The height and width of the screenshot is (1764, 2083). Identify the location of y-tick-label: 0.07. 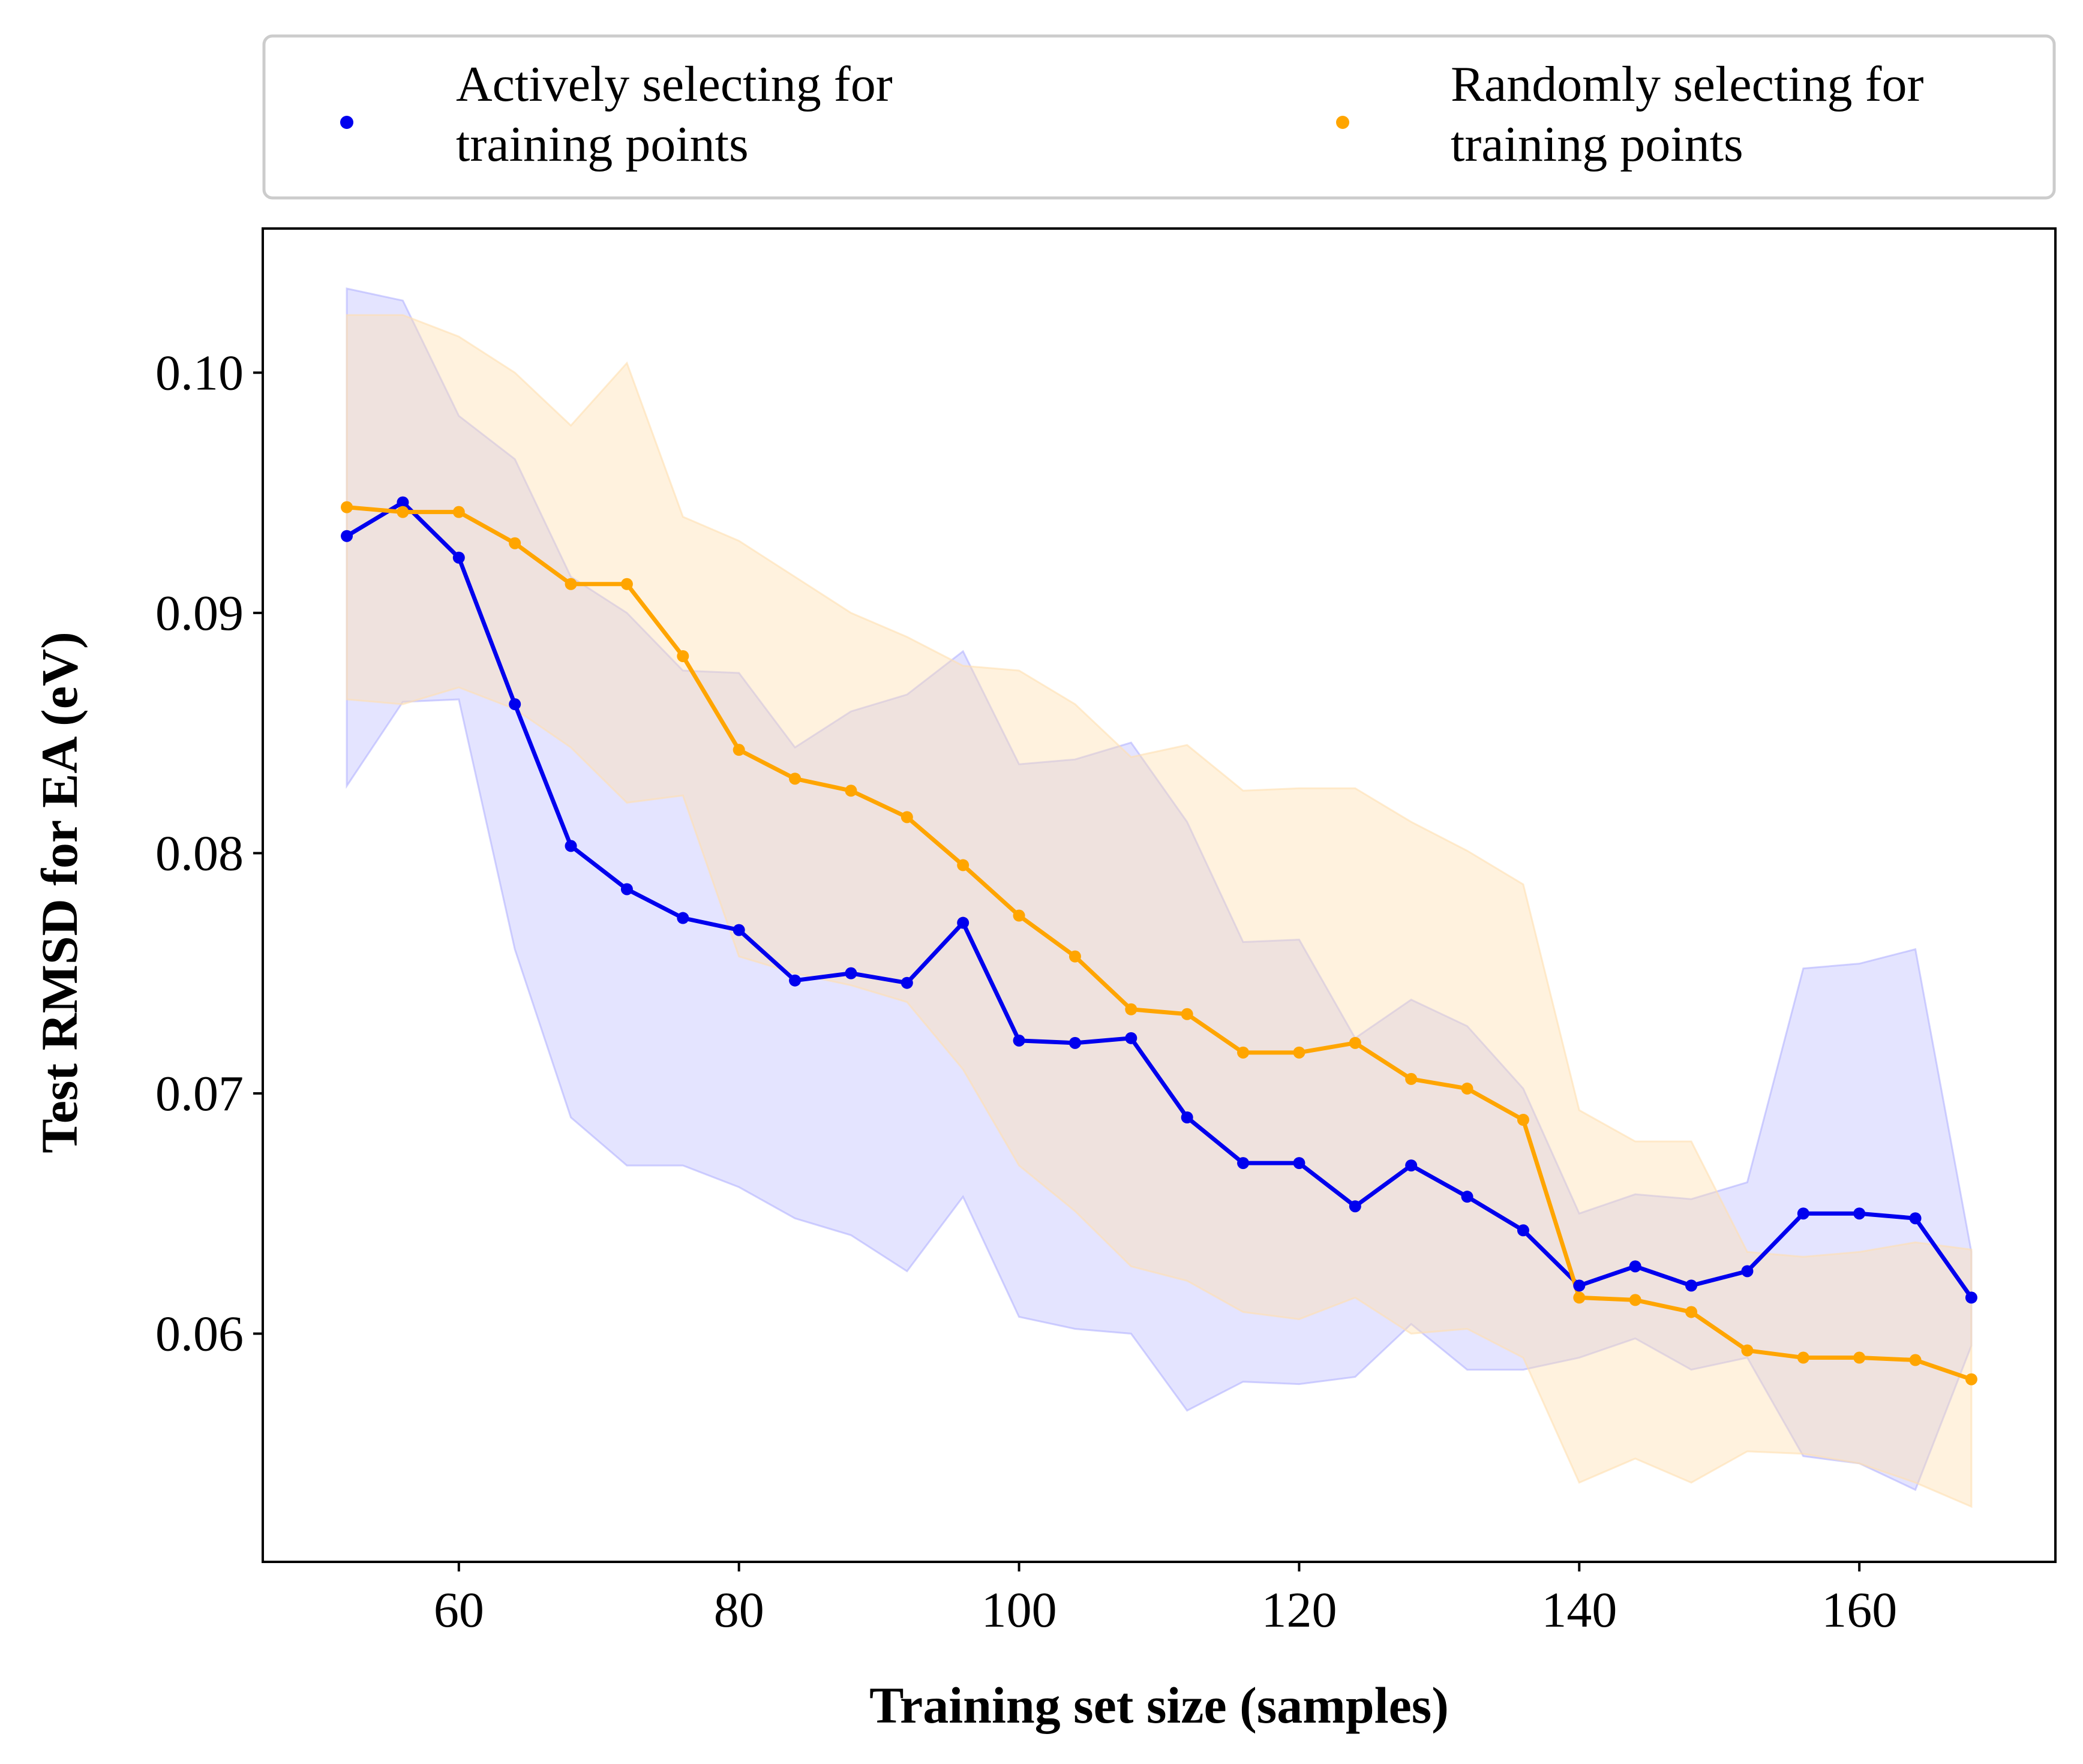
(199, 1094).